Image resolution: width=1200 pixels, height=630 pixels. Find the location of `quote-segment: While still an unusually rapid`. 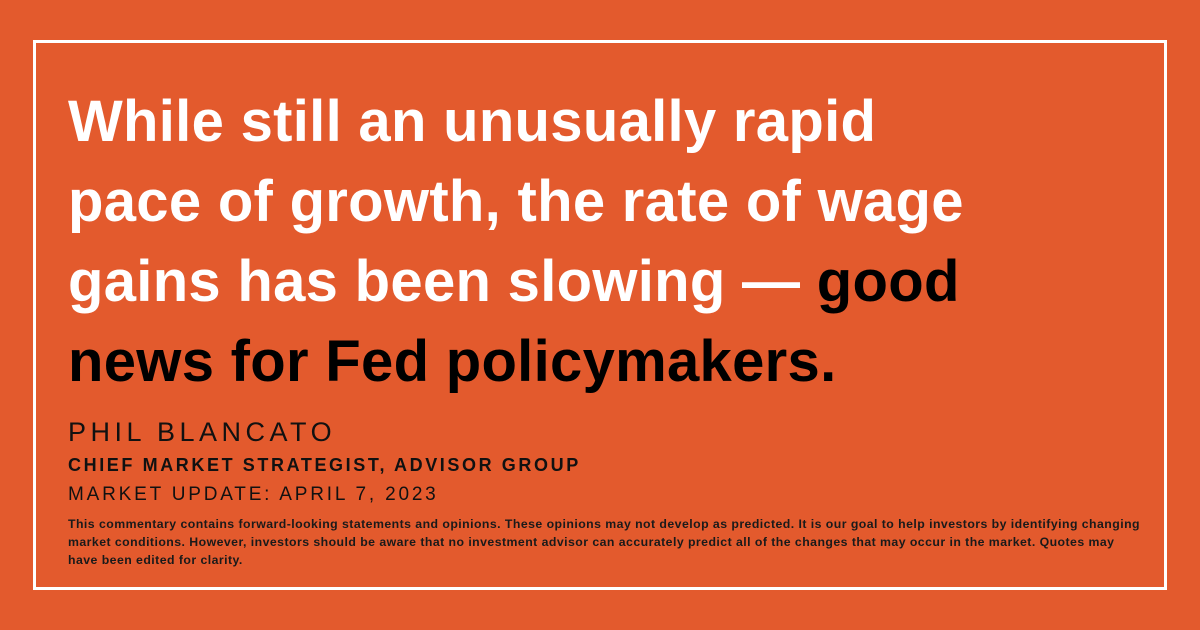

quote-segment: While still an unusually rapid is located at coordinates (472, 121).